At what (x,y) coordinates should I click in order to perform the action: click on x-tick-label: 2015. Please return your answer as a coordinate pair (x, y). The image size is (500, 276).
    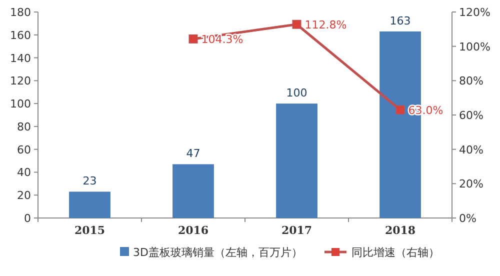
    Looking at the image, I should click on (90, 230).